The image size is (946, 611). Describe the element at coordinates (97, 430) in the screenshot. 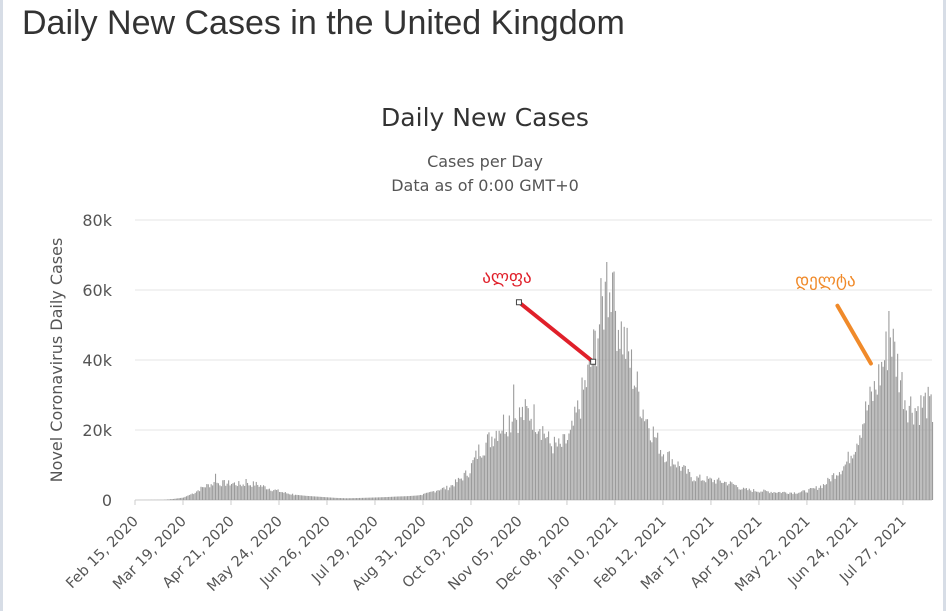

I see `y-tick-label: 20k` at that location.